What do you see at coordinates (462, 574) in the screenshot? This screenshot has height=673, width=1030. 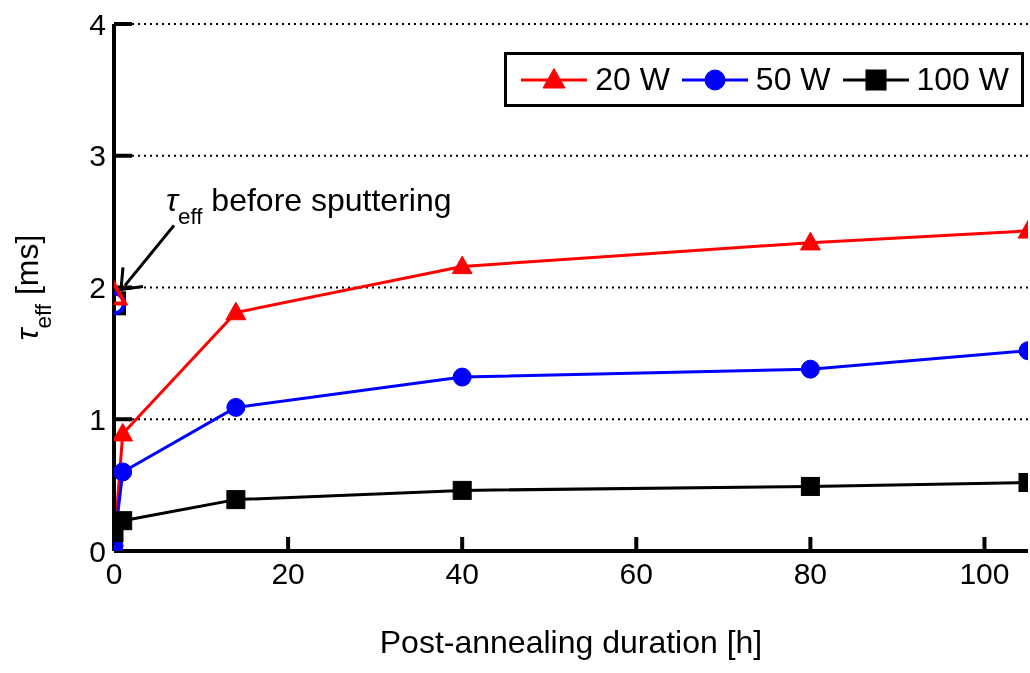 I see `x-tick-label: 40` at bounding box center [462, 574].